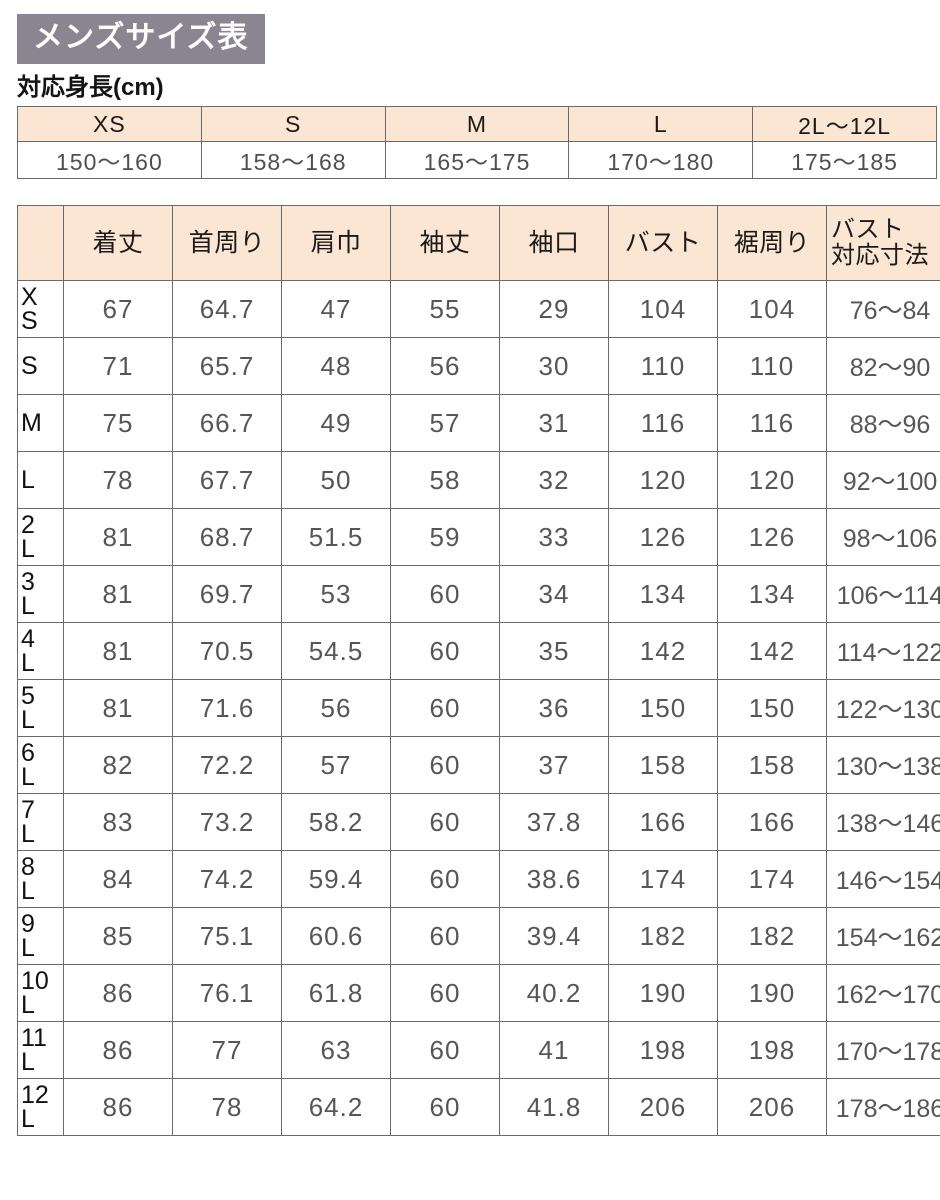 This screenshot has width=940, height=1200. I want to click on measurement-cell-r10-c4: 38.6, so click(554, 879).